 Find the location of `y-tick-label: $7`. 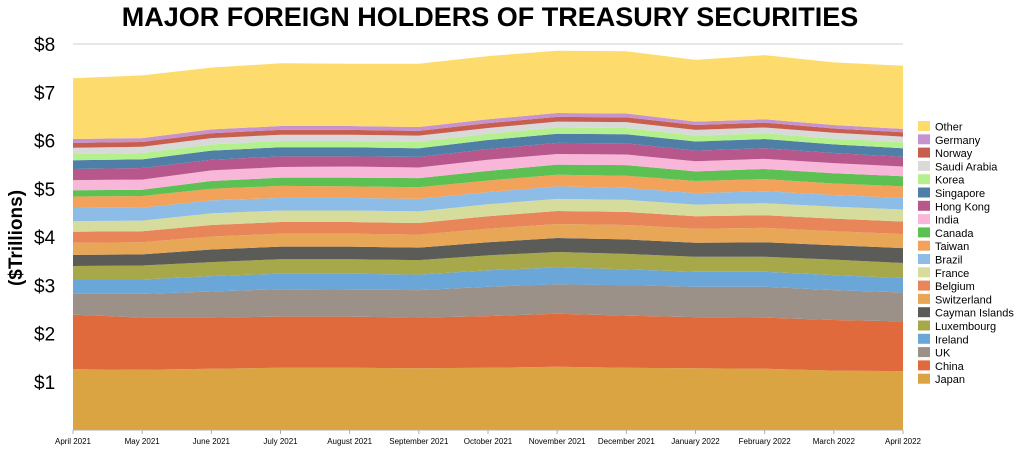

y-tick-label: $7 is located at coordinates (44, 93).